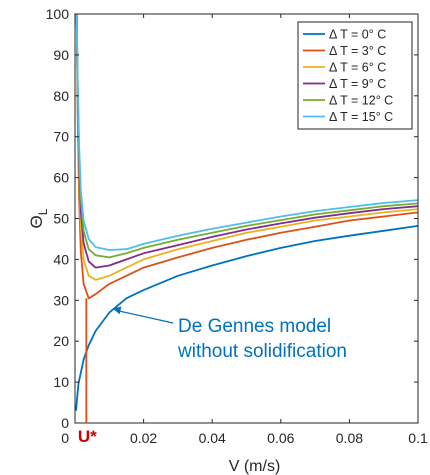 The image size is (430, 475). Describe the element at coordinates (65, 423) in the screenshot. I see `y-tick-label: 0` at that location.